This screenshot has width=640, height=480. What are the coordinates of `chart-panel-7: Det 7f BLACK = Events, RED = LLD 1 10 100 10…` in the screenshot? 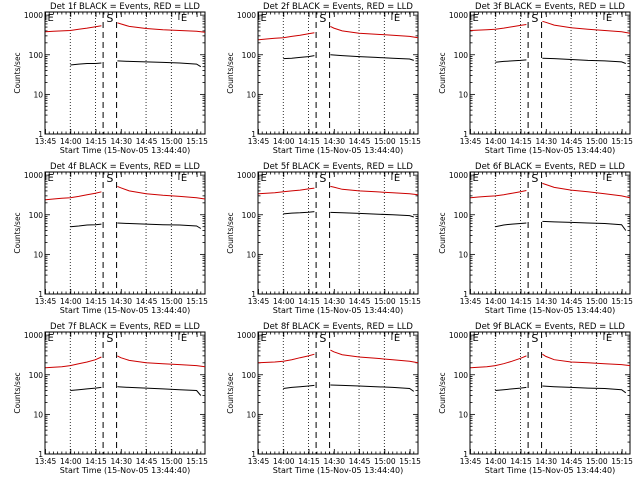 It's located at (110, 398).